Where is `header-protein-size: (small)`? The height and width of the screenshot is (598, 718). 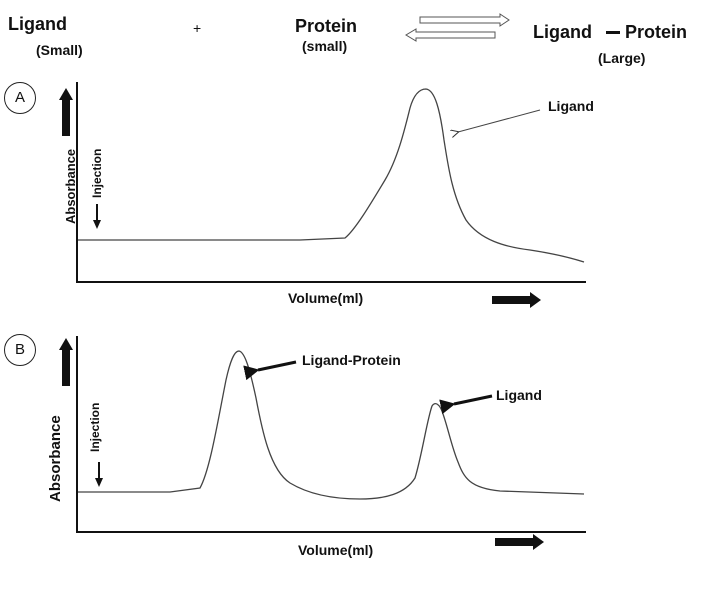
header-protein-size: (small) is located at coordinates (325, 46).